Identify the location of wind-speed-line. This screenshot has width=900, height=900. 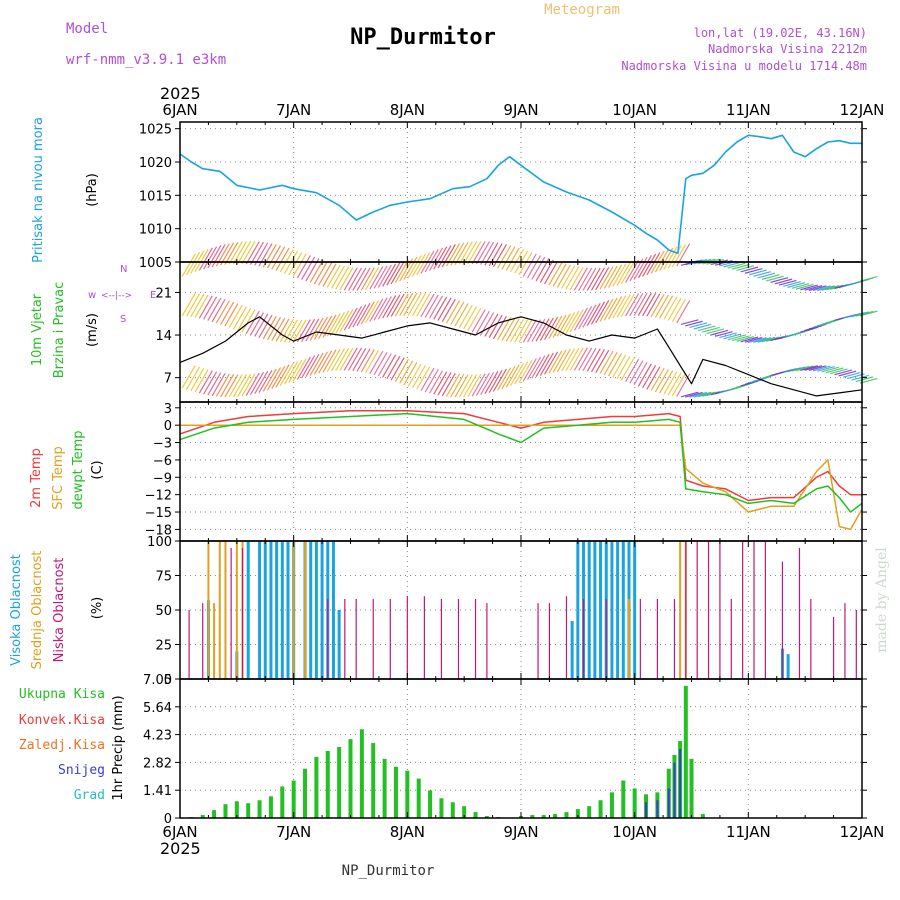
(521, 356).